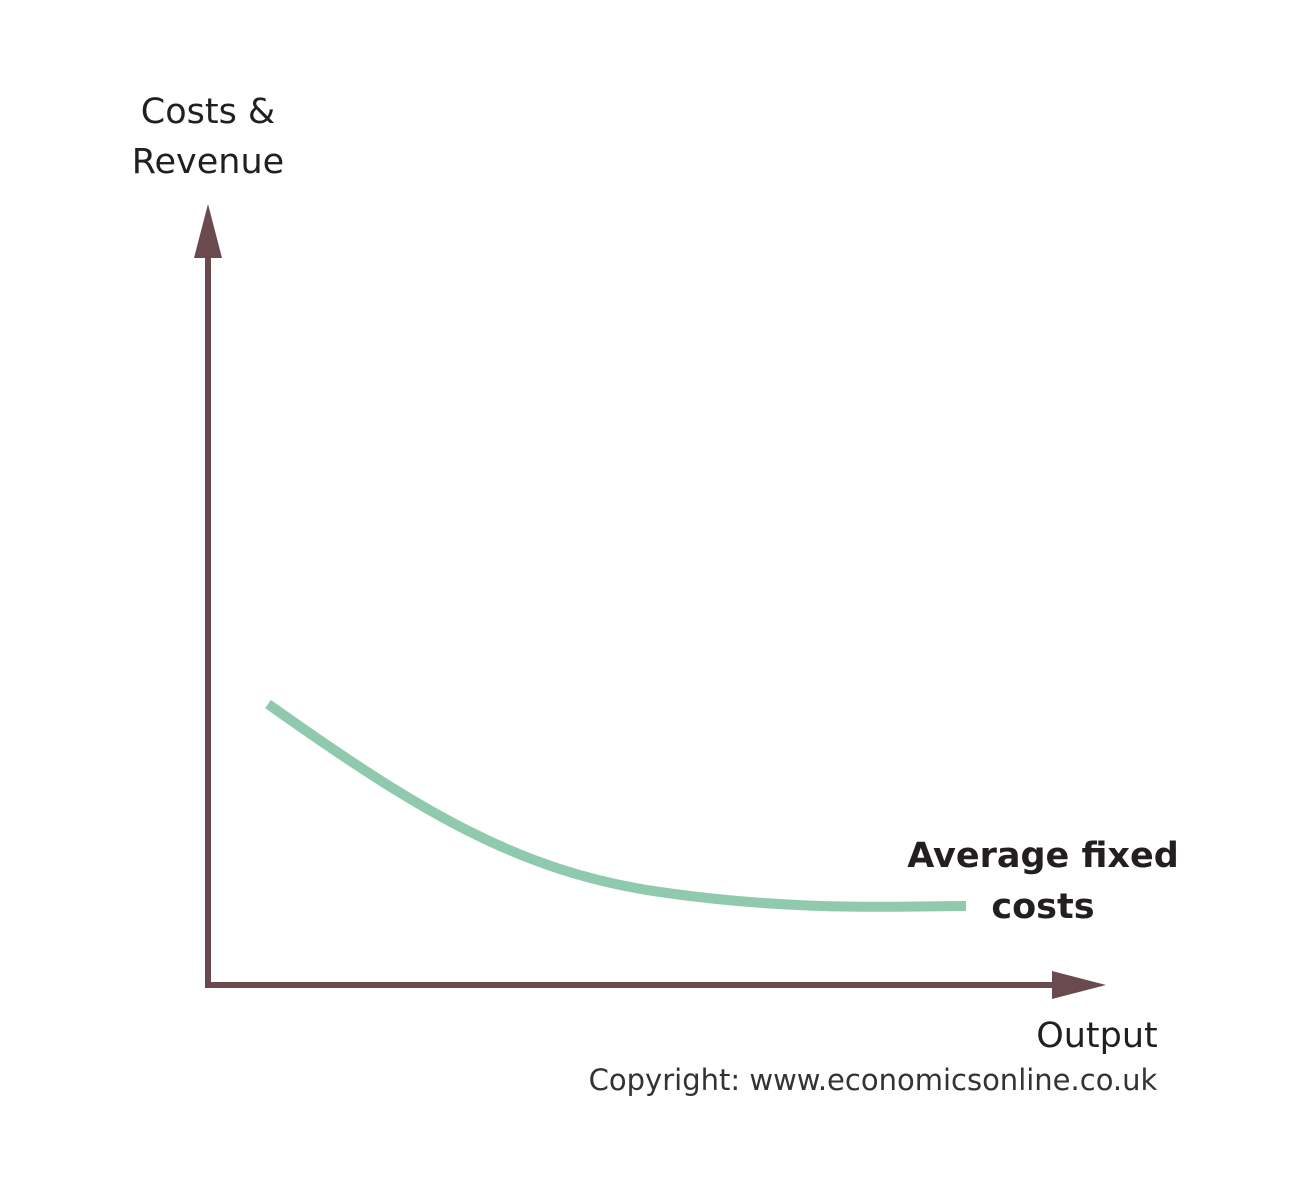  What do you see at coordinates (616, 805) in the screenshot?
I see `average-fixed-cost-curve` at bounding box center [616, 805].